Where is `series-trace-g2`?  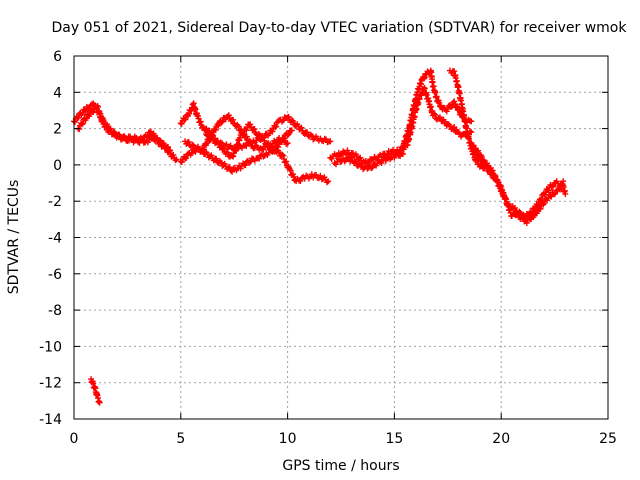
series-trace-g2 is located at coordinates (368, 161).